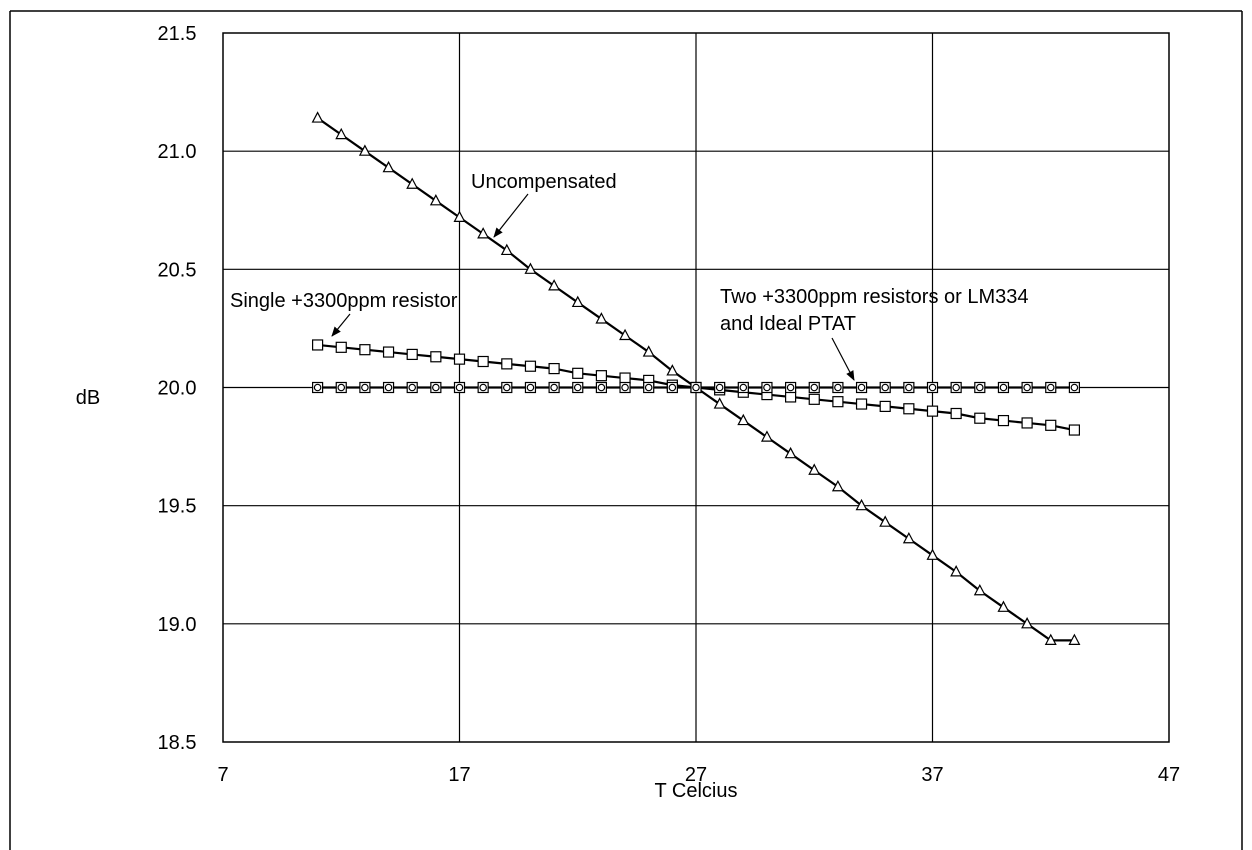  Describe the element at coordinates (177, 34) in the screenshot. I see `y-tick-label: 21.5` at that location.